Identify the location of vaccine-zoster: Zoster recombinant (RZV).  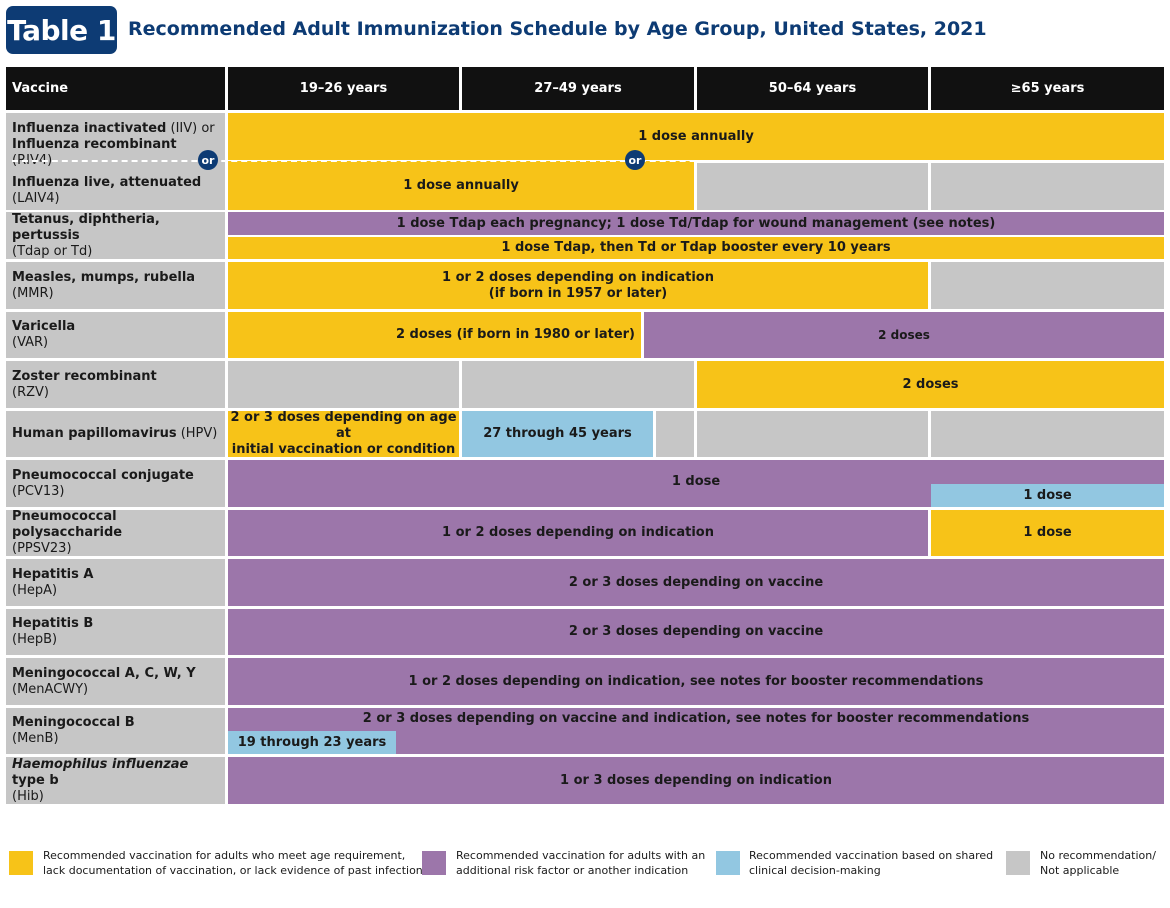
(115, 384).